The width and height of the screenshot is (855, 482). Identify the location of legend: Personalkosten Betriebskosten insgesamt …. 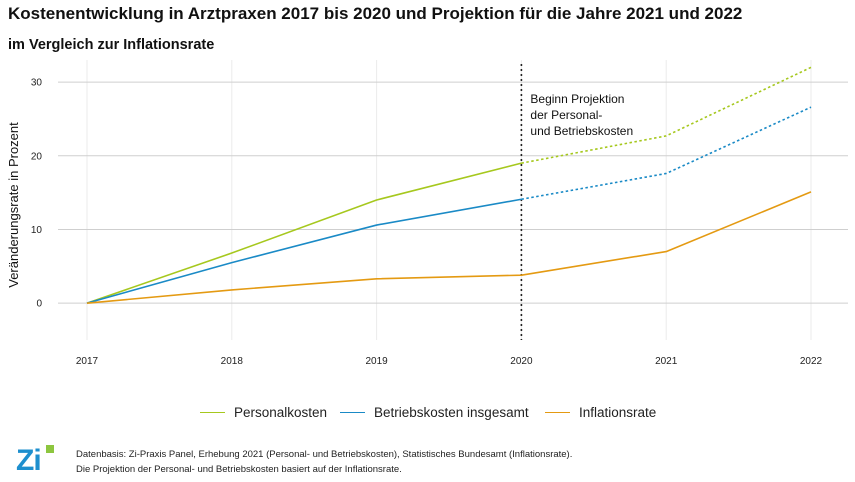
(427, 412).